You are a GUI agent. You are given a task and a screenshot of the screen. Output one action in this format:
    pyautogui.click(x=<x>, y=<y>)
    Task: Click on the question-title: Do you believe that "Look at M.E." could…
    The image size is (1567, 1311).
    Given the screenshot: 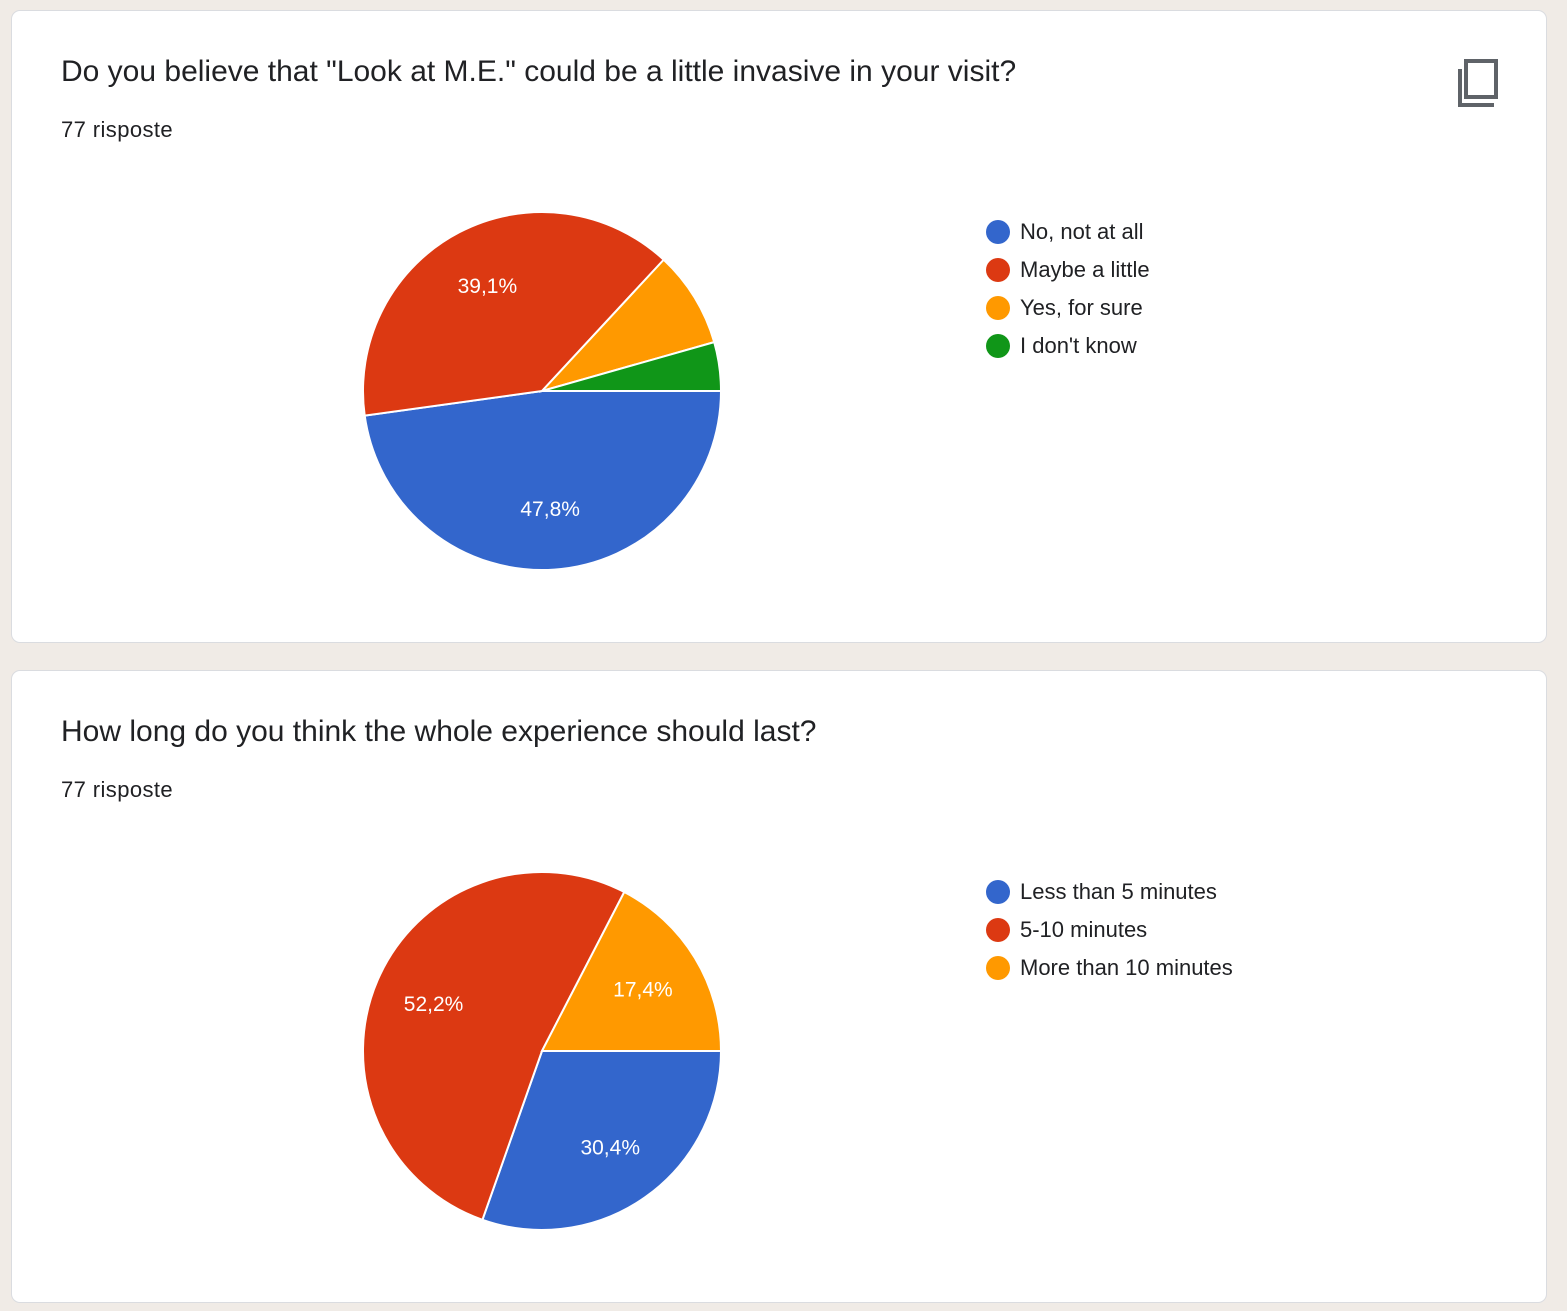 What is the action you would take?
    pyautogui.click(x=539, y=71)
    